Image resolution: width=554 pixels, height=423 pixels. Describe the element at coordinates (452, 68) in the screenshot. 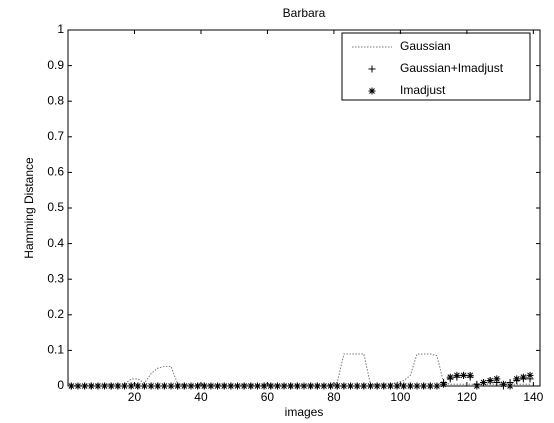

I see `legend-label: Gaussian+Imadjust` at that location.